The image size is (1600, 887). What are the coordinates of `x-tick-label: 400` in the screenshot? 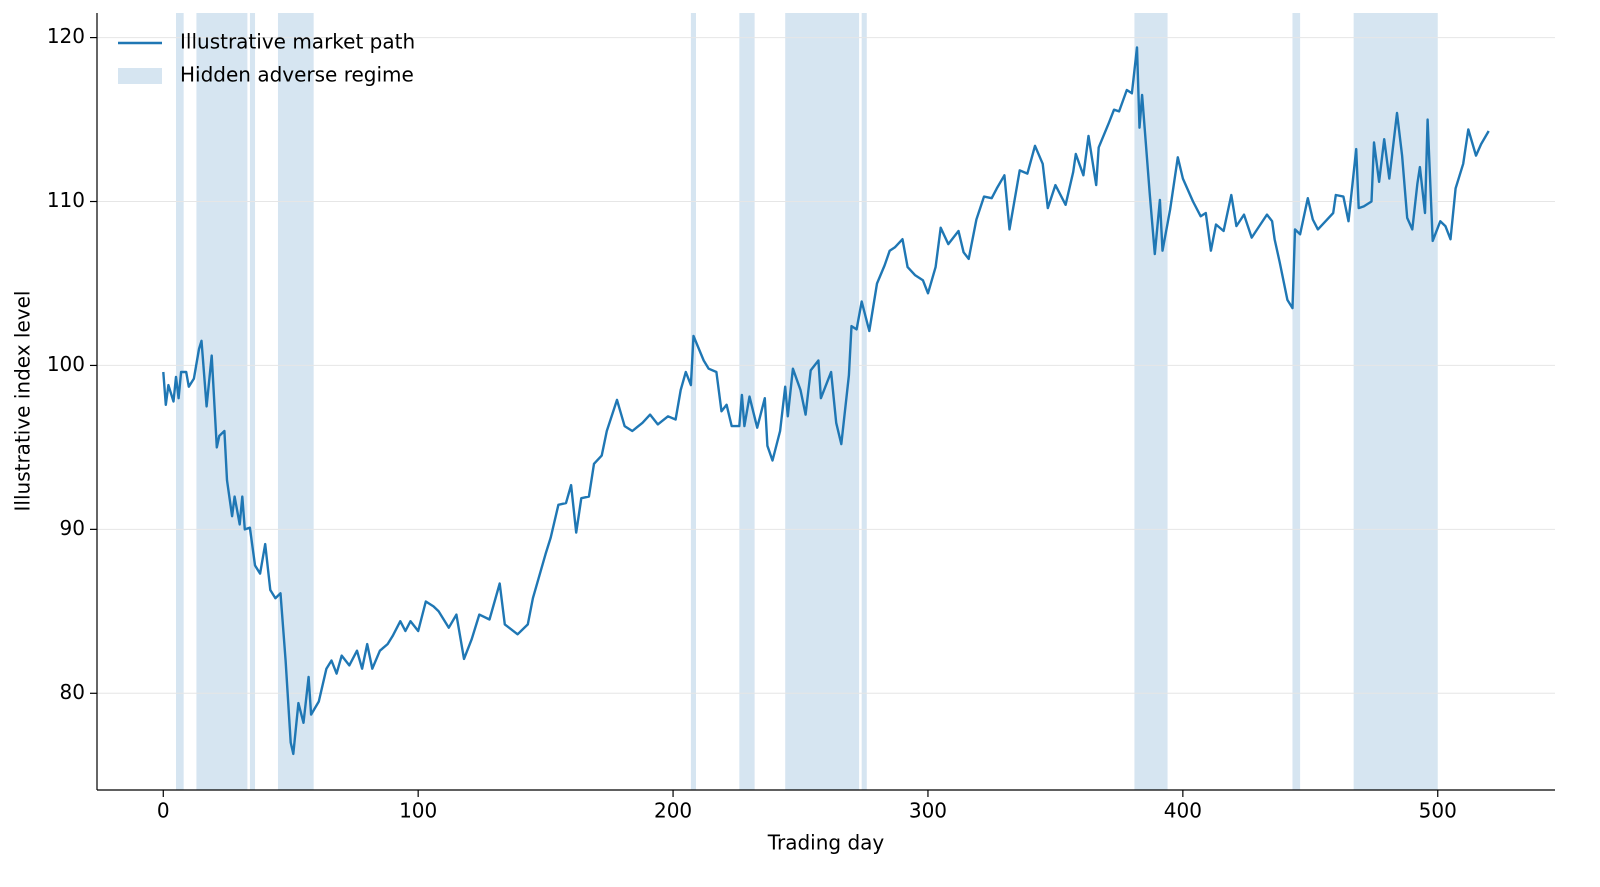 It's located at (1183, 811).